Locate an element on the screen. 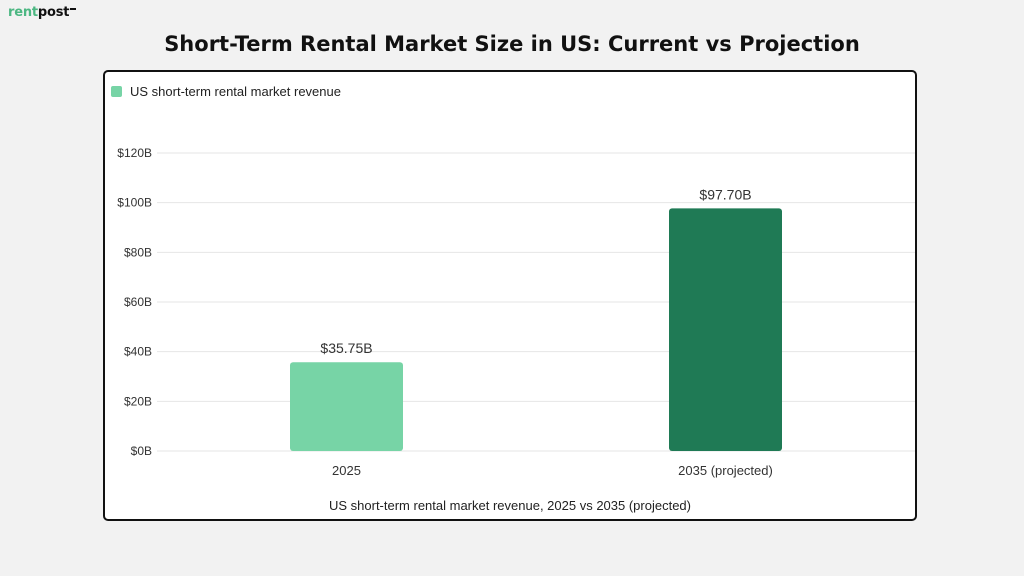  chart-legend: US short-term rental market revenue is located at coordinates (226, 91).